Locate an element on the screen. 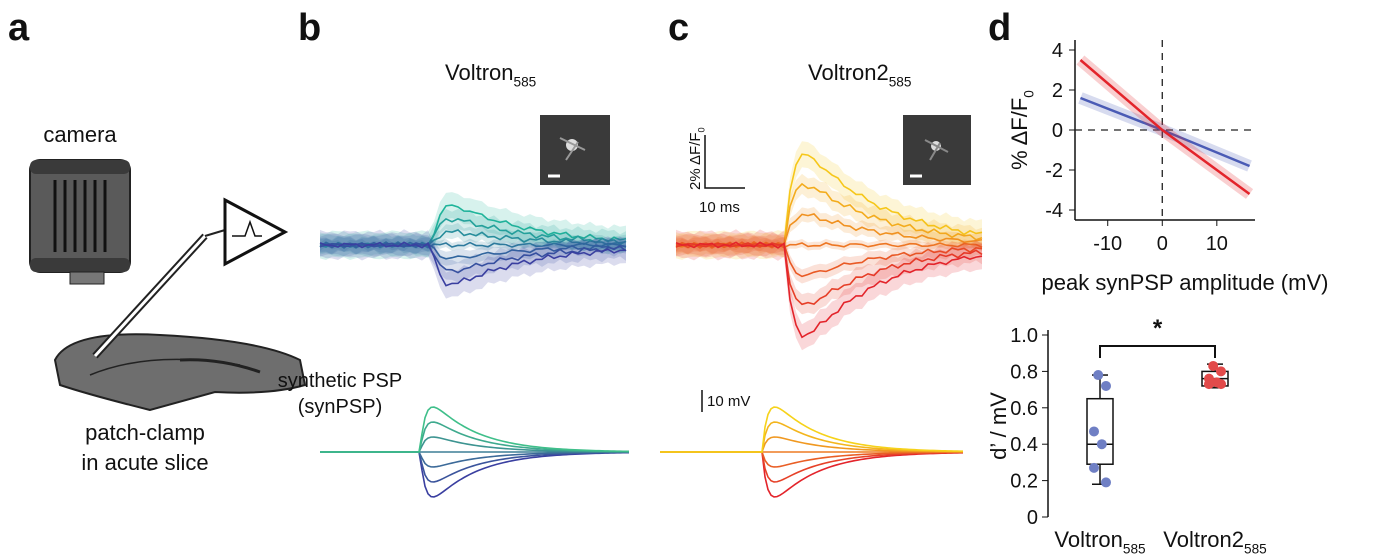 The height and width of the screenshot is (560, 1373). panel-title-main: Voltron is located at coordinates (479, 72).